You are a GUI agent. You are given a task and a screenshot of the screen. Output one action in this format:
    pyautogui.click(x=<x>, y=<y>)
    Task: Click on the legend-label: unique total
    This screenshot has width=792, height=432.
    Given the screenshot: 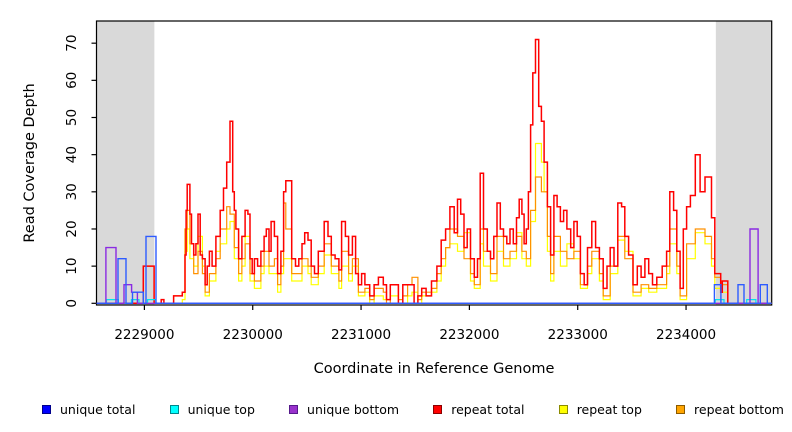 What is the action you would take?
    pyautogui.click(x=98, y=409)
    